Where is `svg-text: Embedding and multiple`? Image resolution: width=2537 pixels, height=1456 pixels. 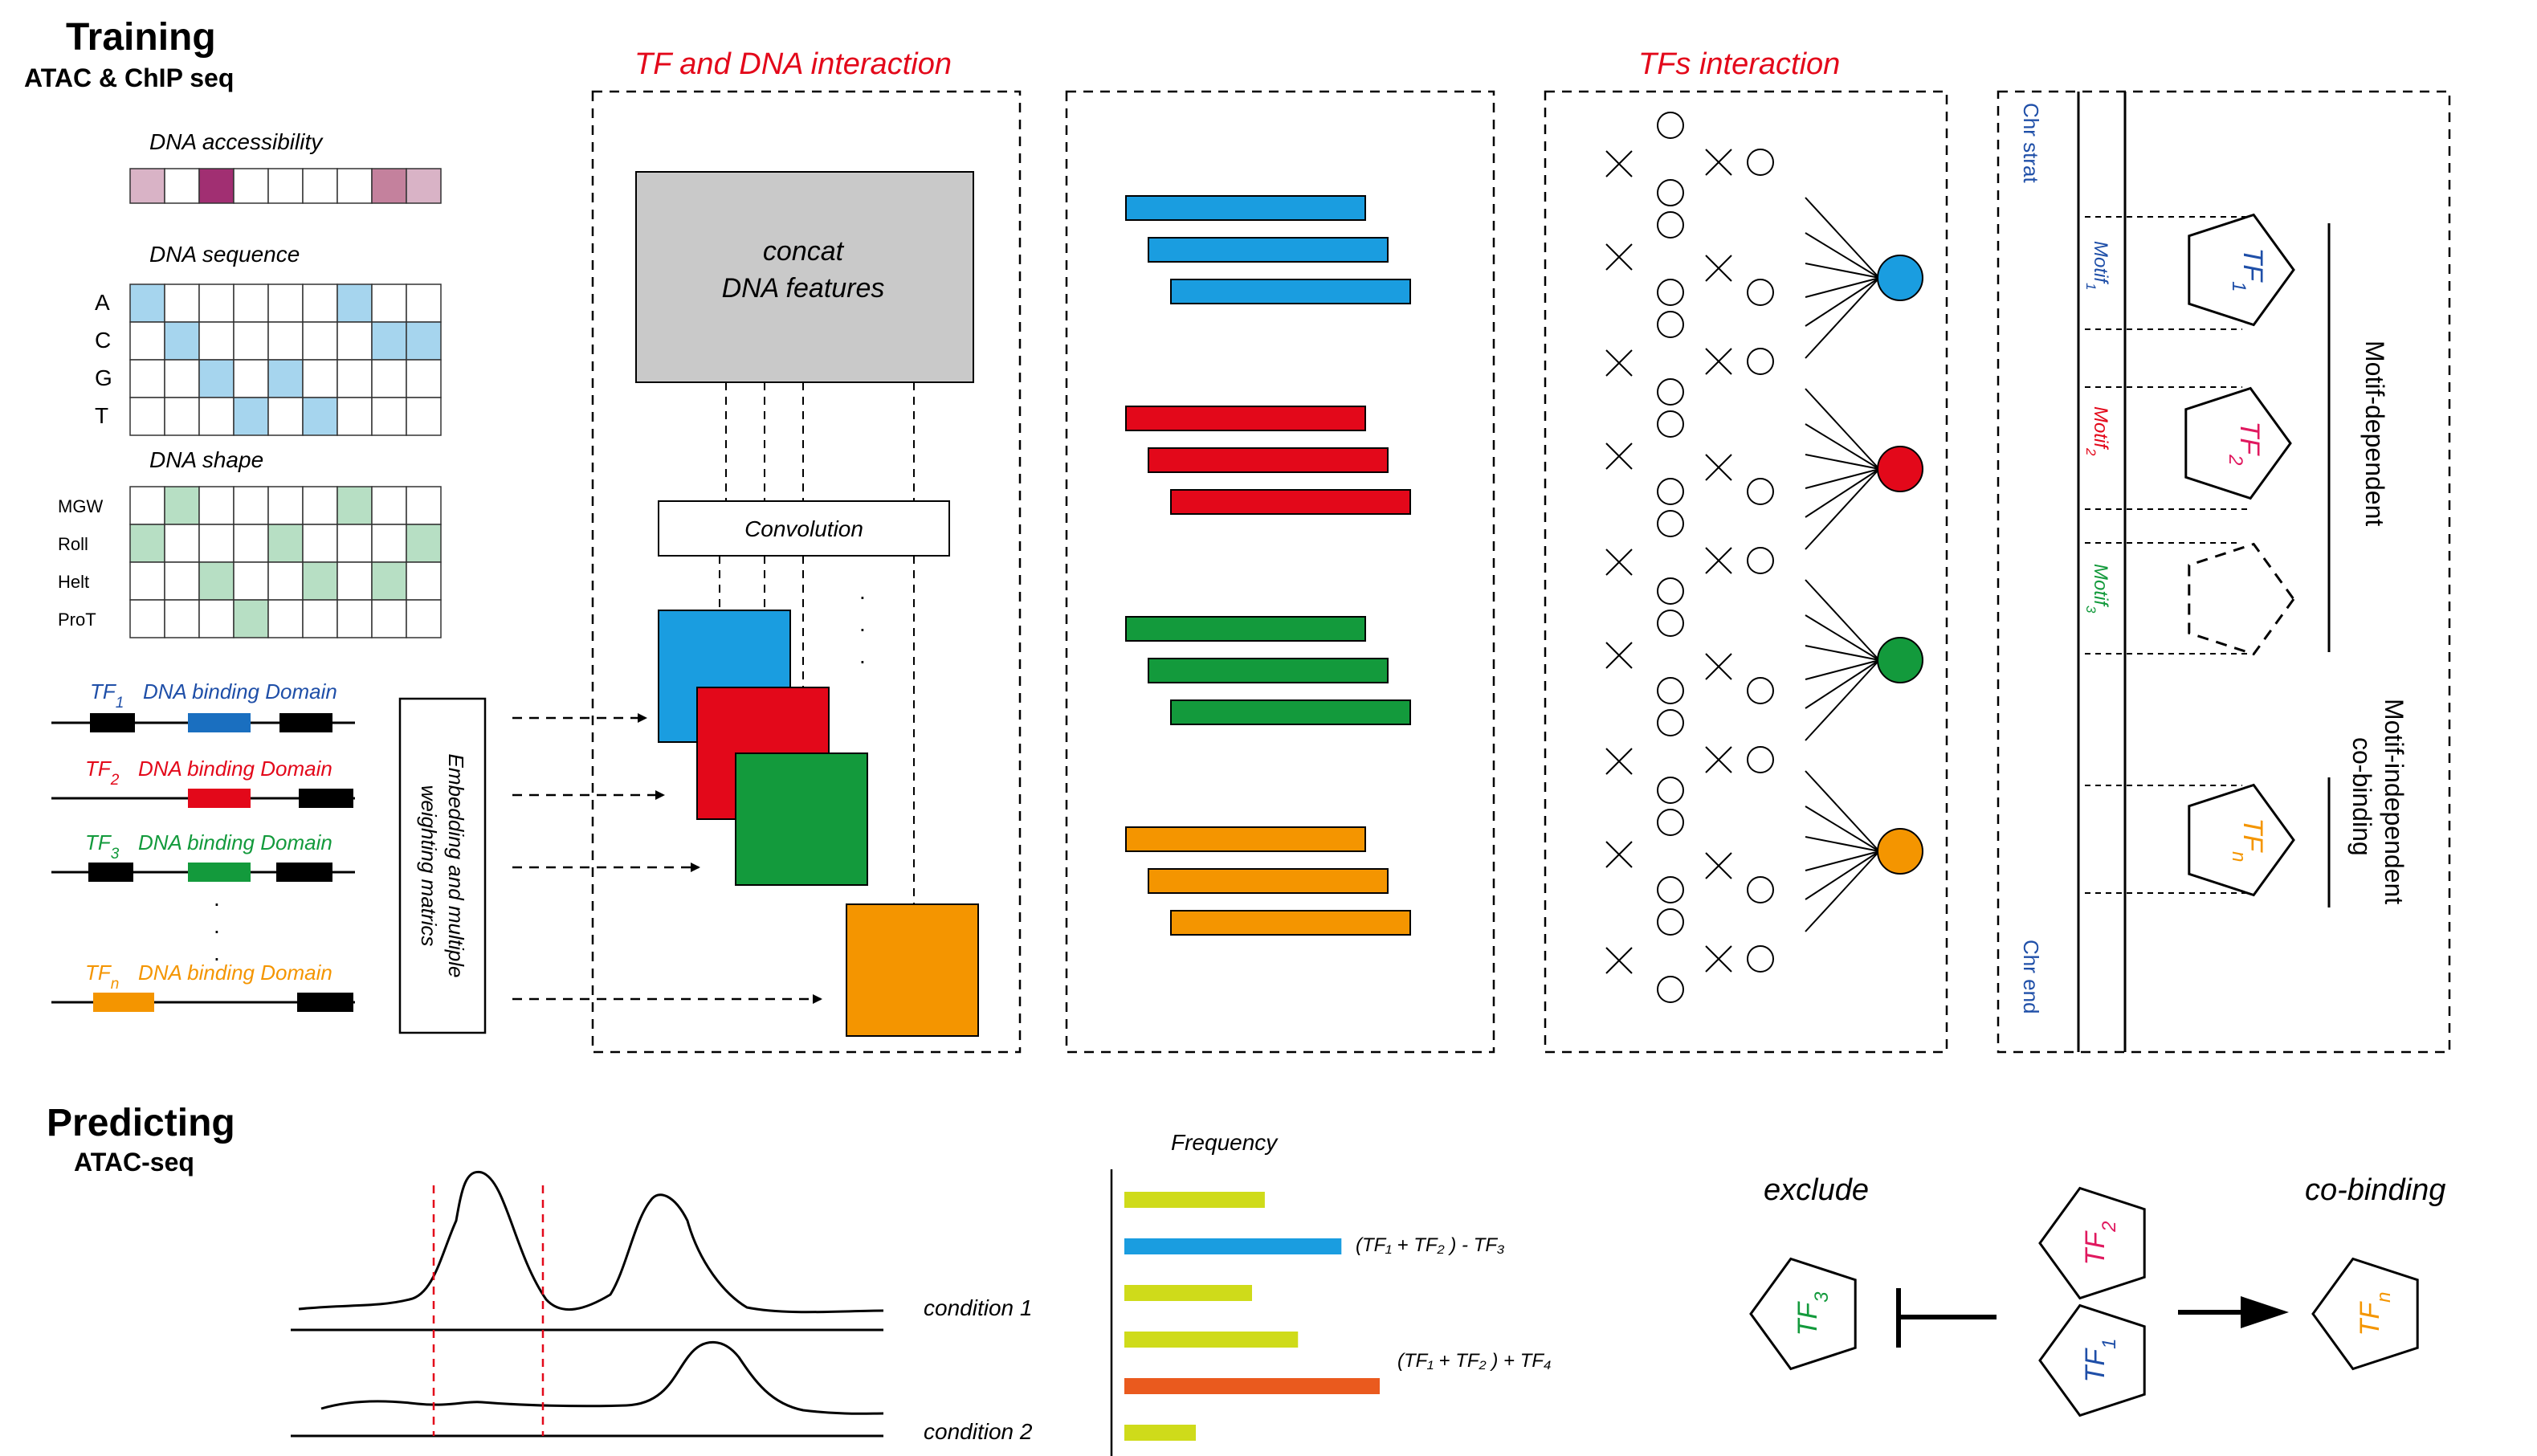
svg-text: Embedding and multiple is located at coordinates (456, 866).